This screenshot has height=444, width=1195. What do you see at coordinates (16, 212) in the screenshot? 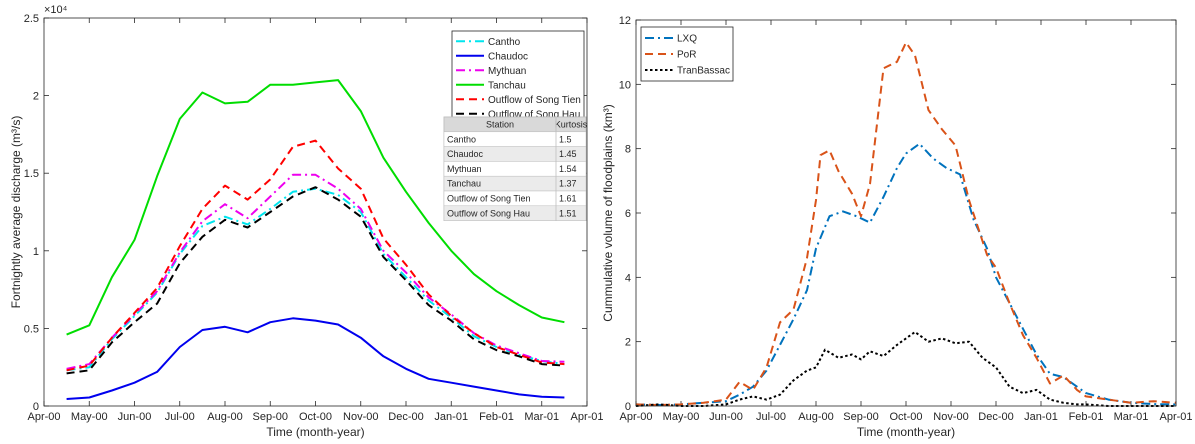
I see `y-axis-label: Fortnightly average discharge (m³/s)` at bounding box center [16, 212].